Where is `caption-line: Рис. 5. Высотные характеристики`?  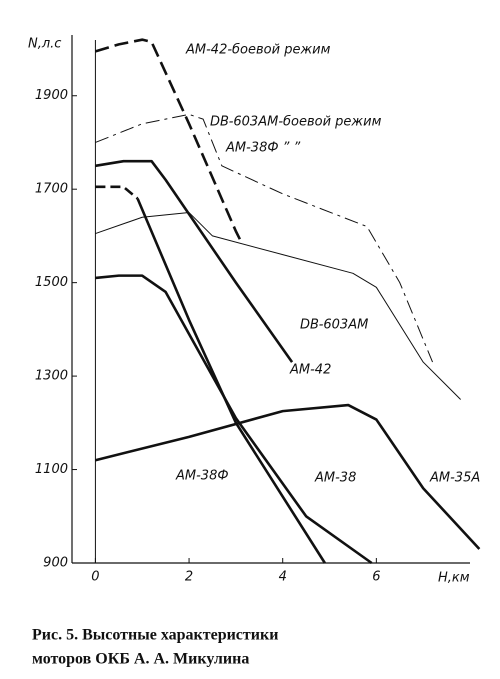 caption-line: Рис. 5. Высотные характеристики is located at coordinates (155, 635).